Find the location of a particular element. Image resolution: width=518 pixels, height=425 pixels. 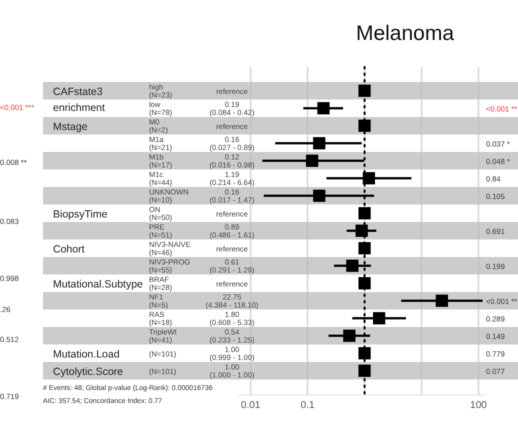

text: Cytolytic.Score is located at coordinates (88, 372).